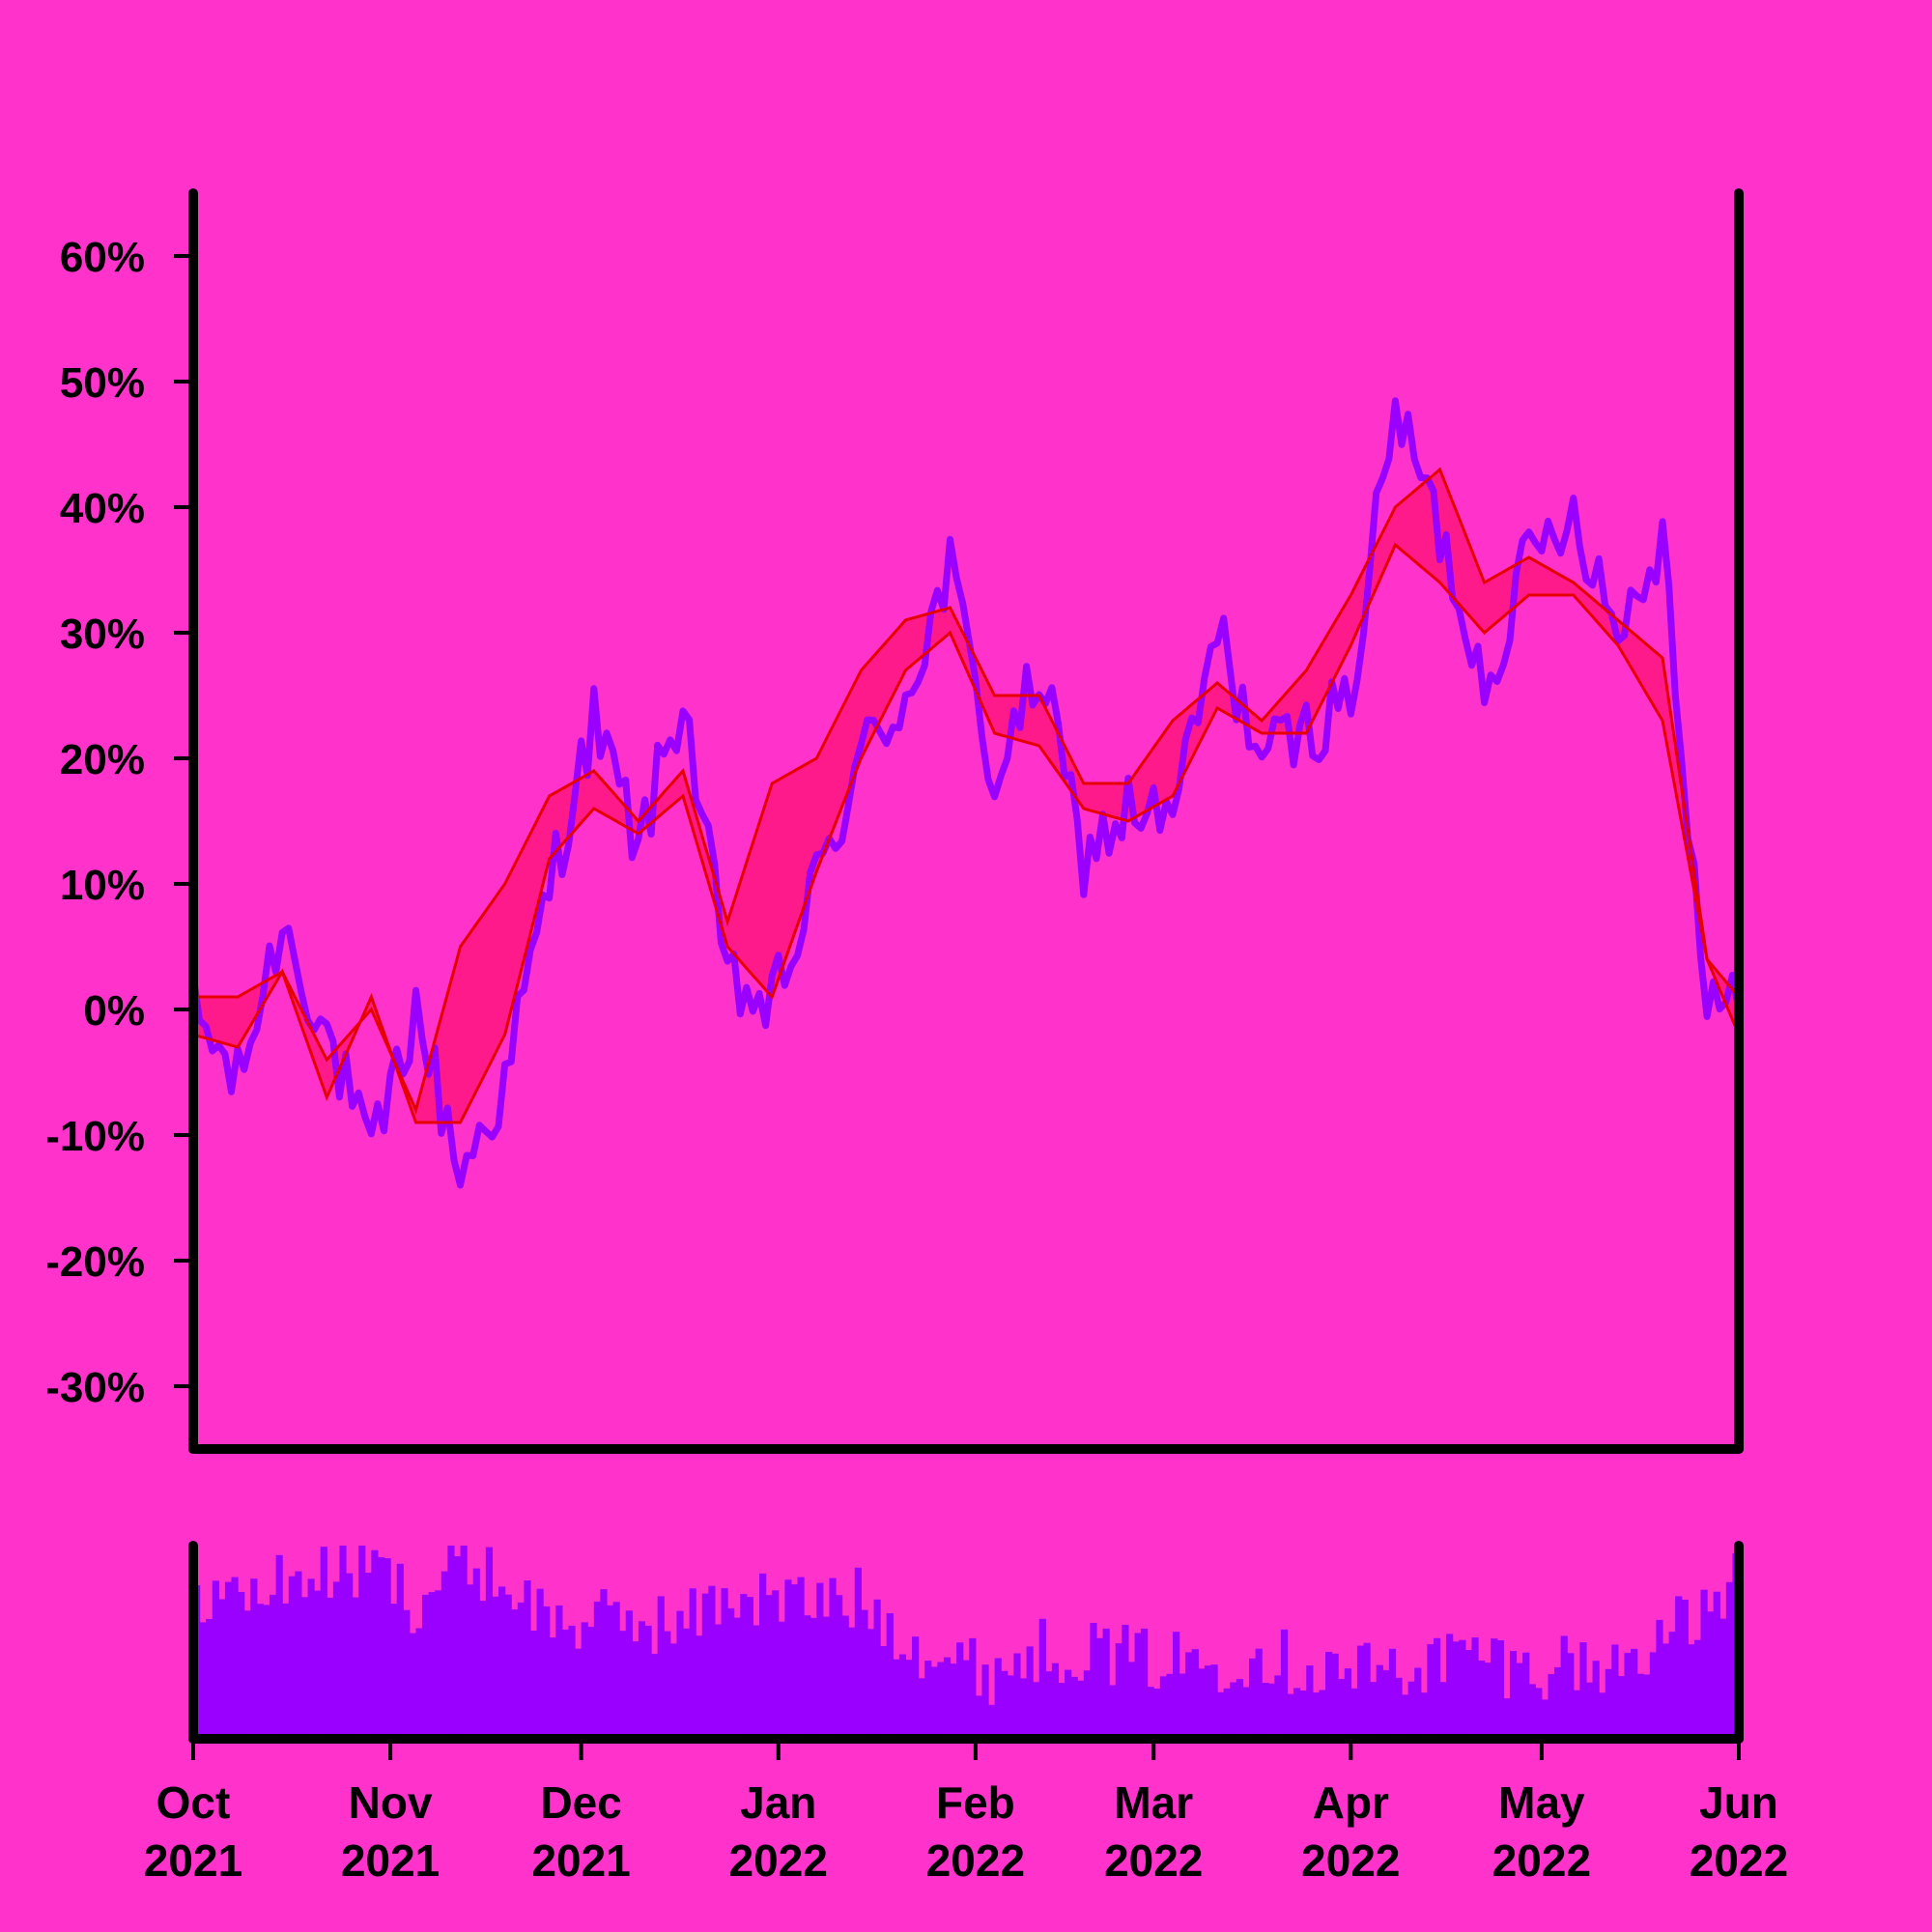  Describe the element at coordinates (1351, 1802) in the screenshot. I see `x-tick-label-month: Apr` at that location.